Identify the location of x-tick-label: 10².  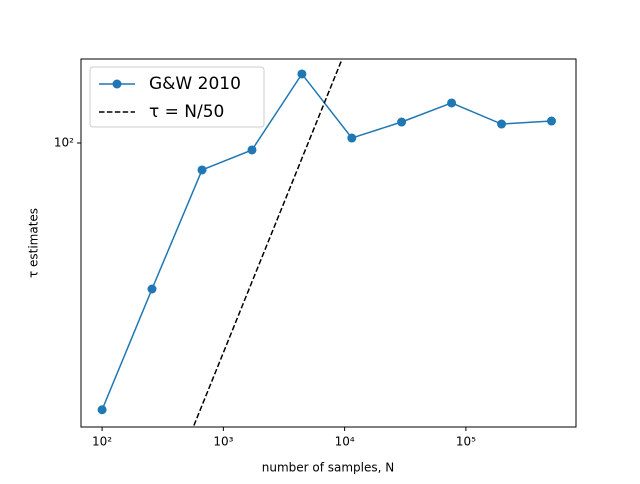
(102, 442).